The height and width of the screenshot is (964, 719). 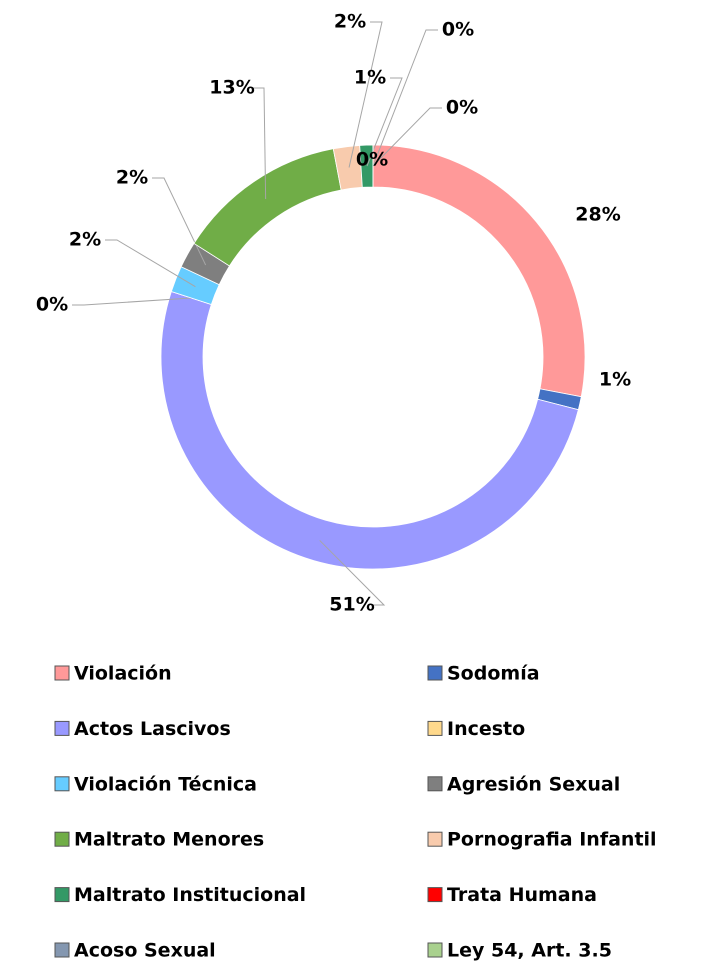 What do you see at coordinates (552, 840) in the screenshot?
I see `legend-label: Pornografia Infantil` at bounding box center [552, 840].